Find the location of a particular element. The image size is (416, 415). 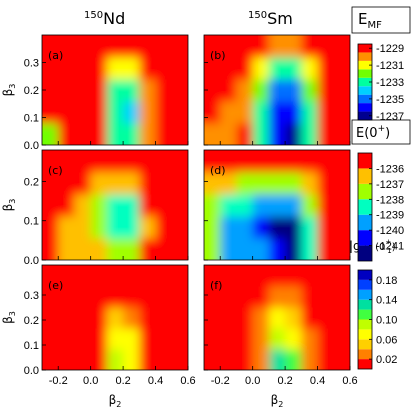

colorbar-frame is located at coordinates (365, 207).